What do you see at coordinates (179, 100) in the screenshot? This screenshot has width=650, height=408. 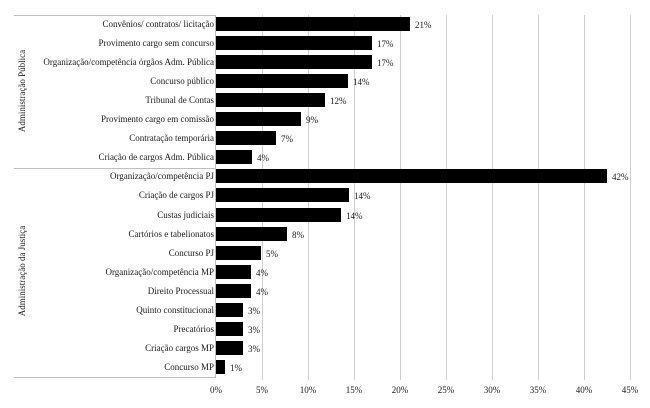 I see `category-label: Tribunal de Contas` at bounding box center [179, 100].